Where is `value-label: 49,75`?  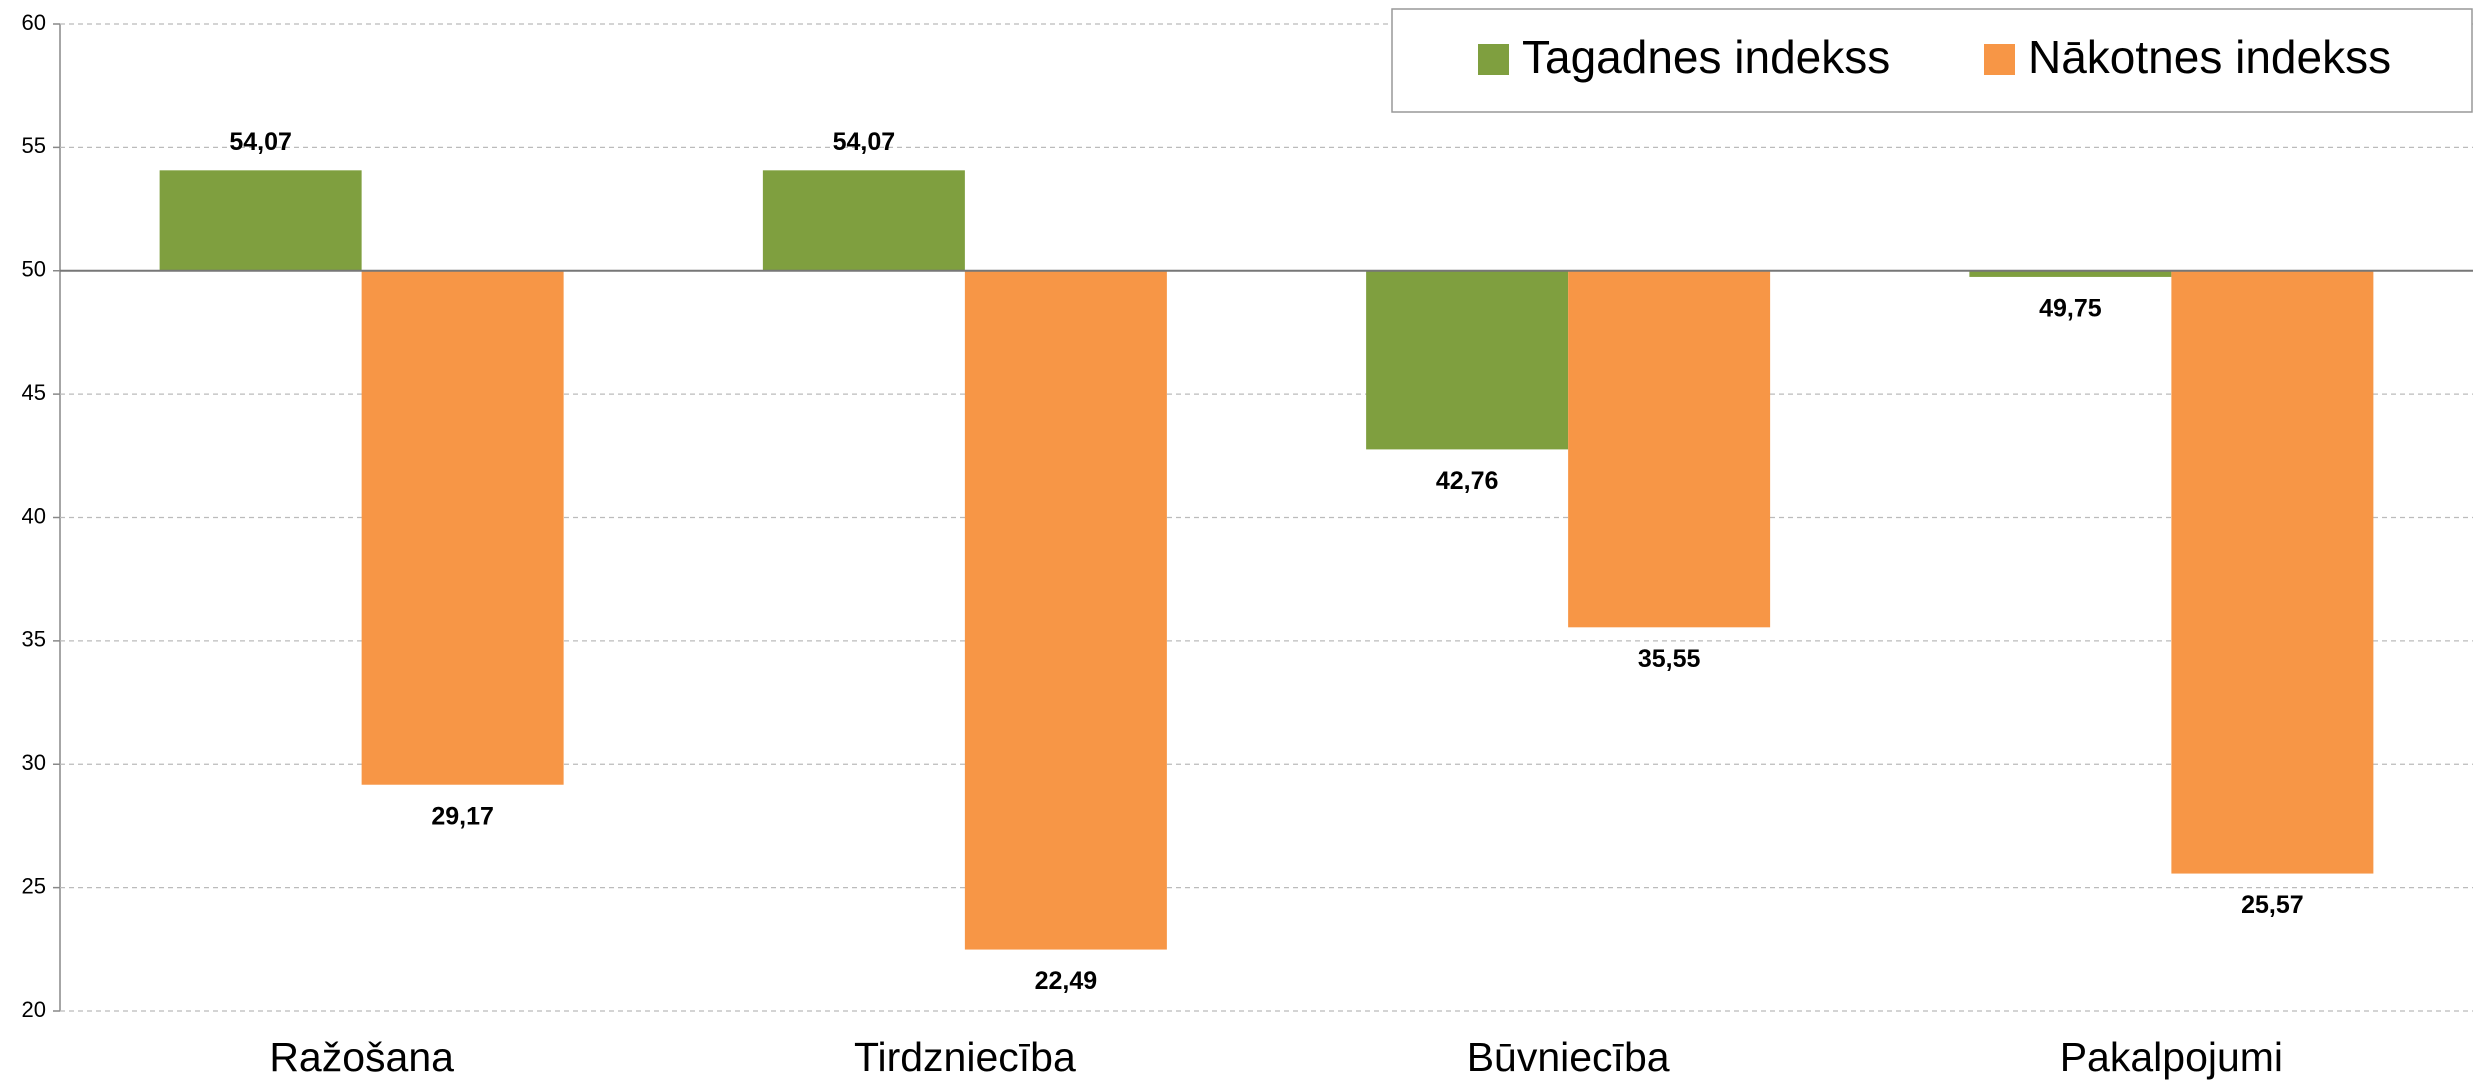
value-label: 49,75 is located at coordinates (2070, 309).